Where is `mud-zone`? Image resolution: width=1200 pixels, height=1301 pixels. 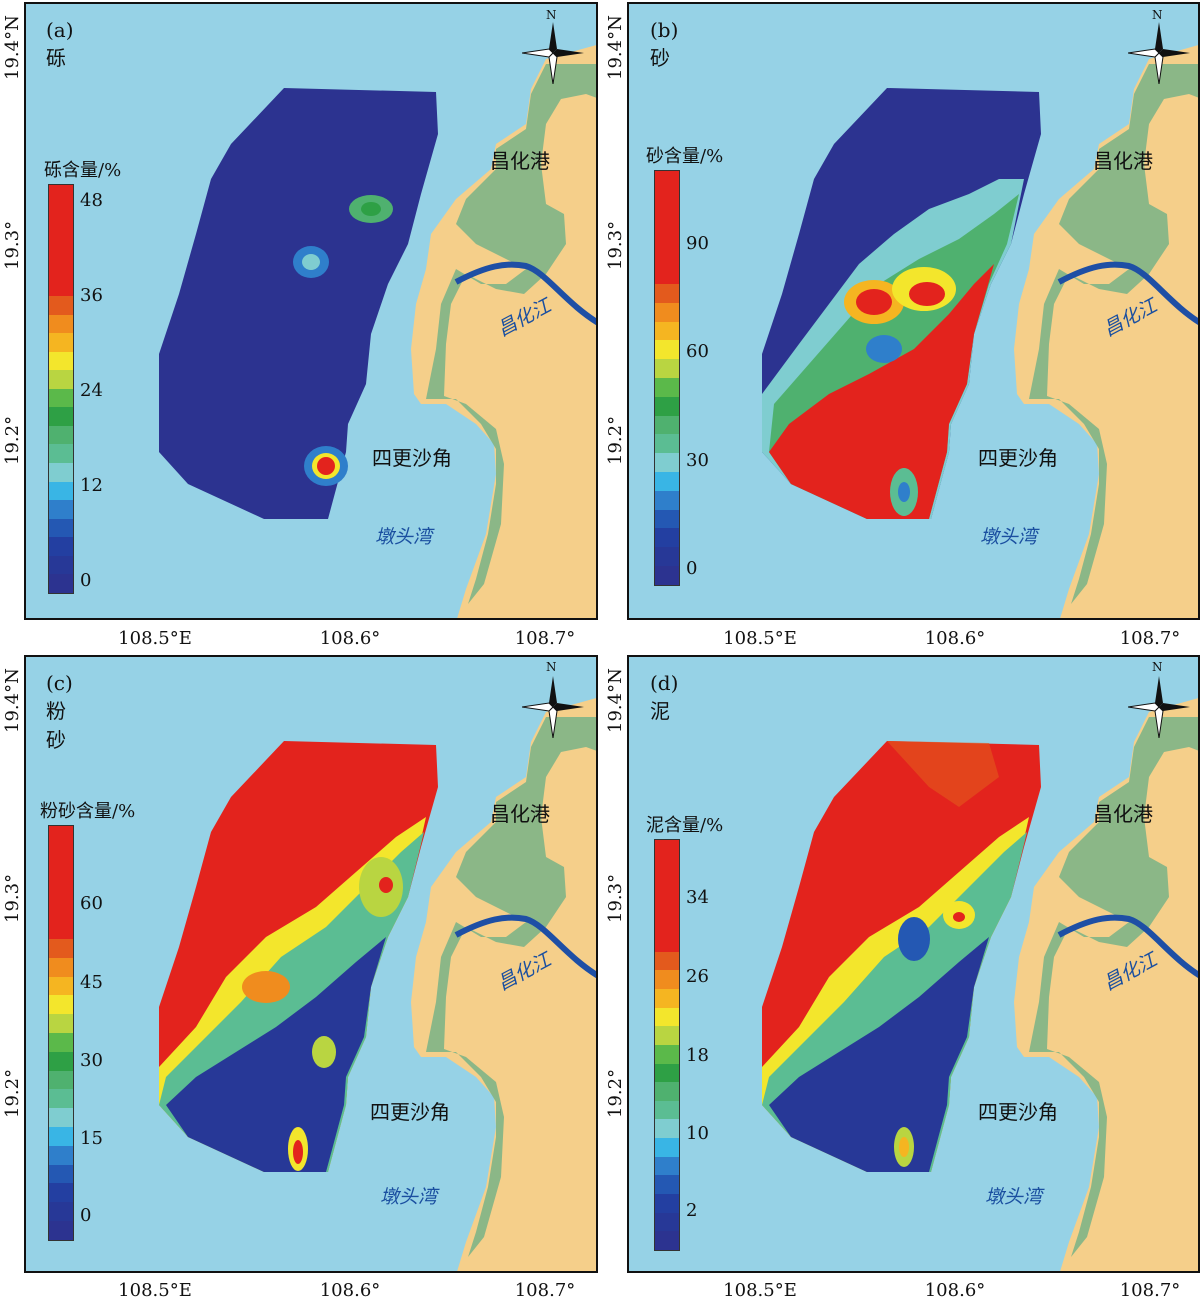 mud-zone is located at coordinates (943, 774).